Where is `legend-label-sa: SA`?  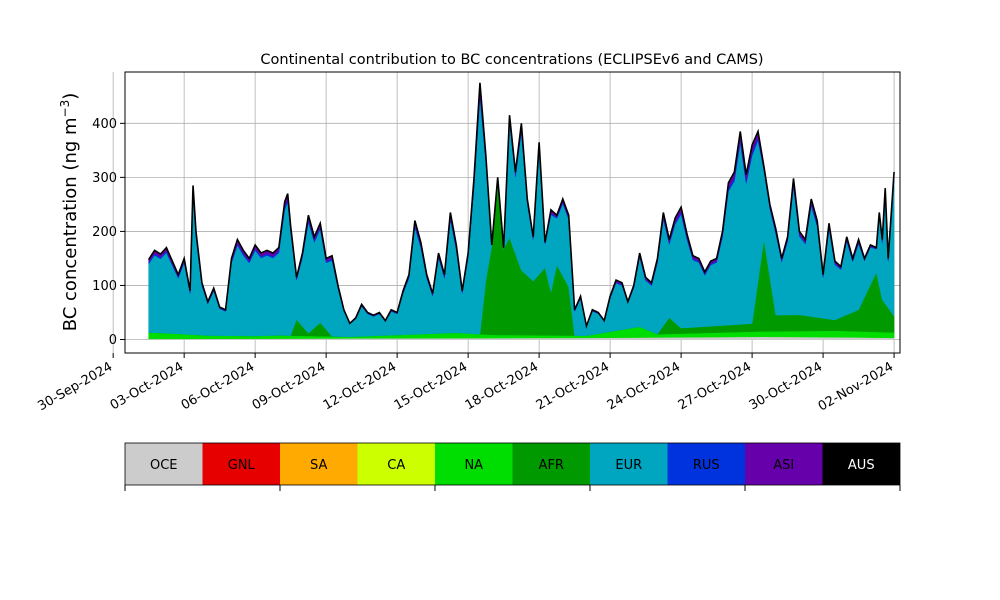 legend-label-sa: SA is located at coordinates (318, 465).